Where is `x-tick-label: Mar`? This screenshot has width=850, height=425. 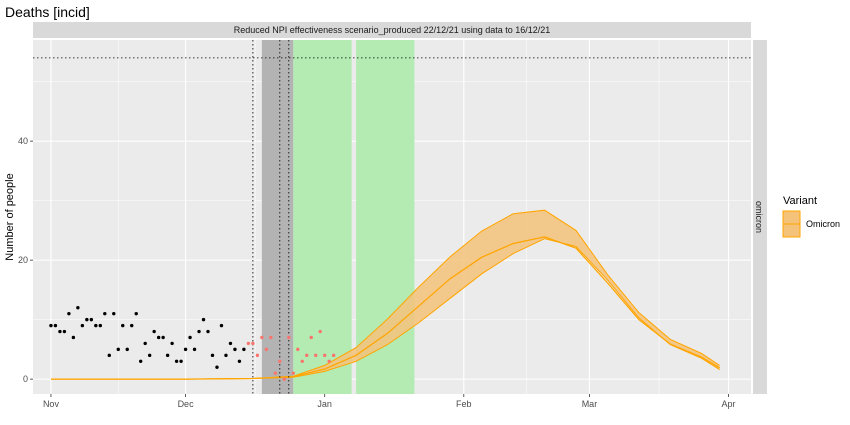
x-tick-label: Mar is located at coordinates (590, 404).